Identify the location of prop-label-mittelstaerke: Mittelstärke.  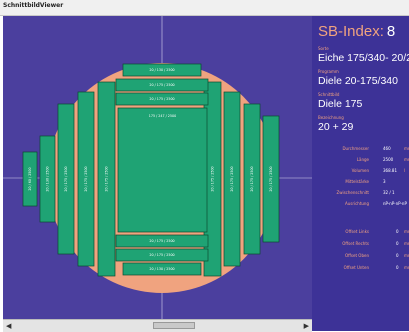
(357, 181).